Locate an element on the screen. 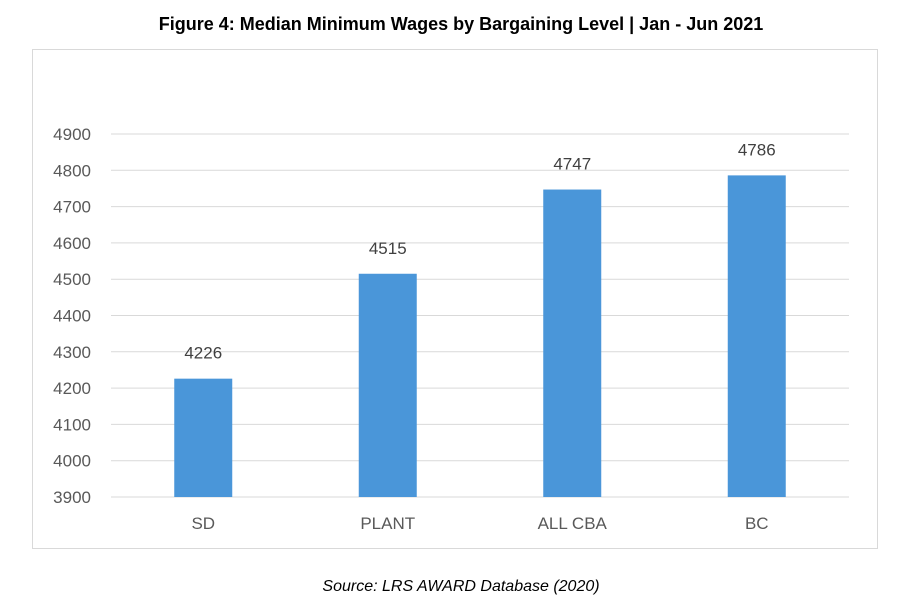 Image resolution: width=922 pixels, height=612 pixels. x-category-label: PLANT is located at coordinates (387, 523).